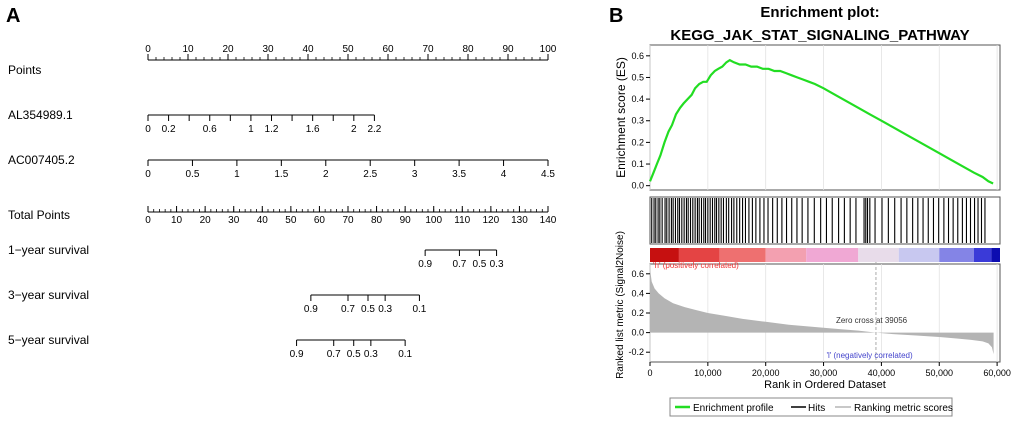 Image resolution: width=1020 pixels, height=431 pixels. Describe the element at coordinates (819, 35) in the screenshot. I see `chart-subtitle: KEGG_JAK_STAT_SIGNALING_PATHWAY` at that location.